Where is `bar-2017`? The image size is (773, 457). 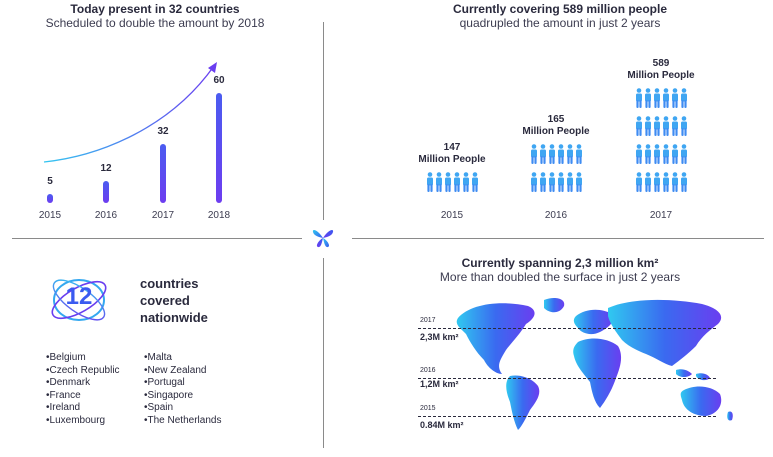
bar-2017 is located at coordinates (163, 173).